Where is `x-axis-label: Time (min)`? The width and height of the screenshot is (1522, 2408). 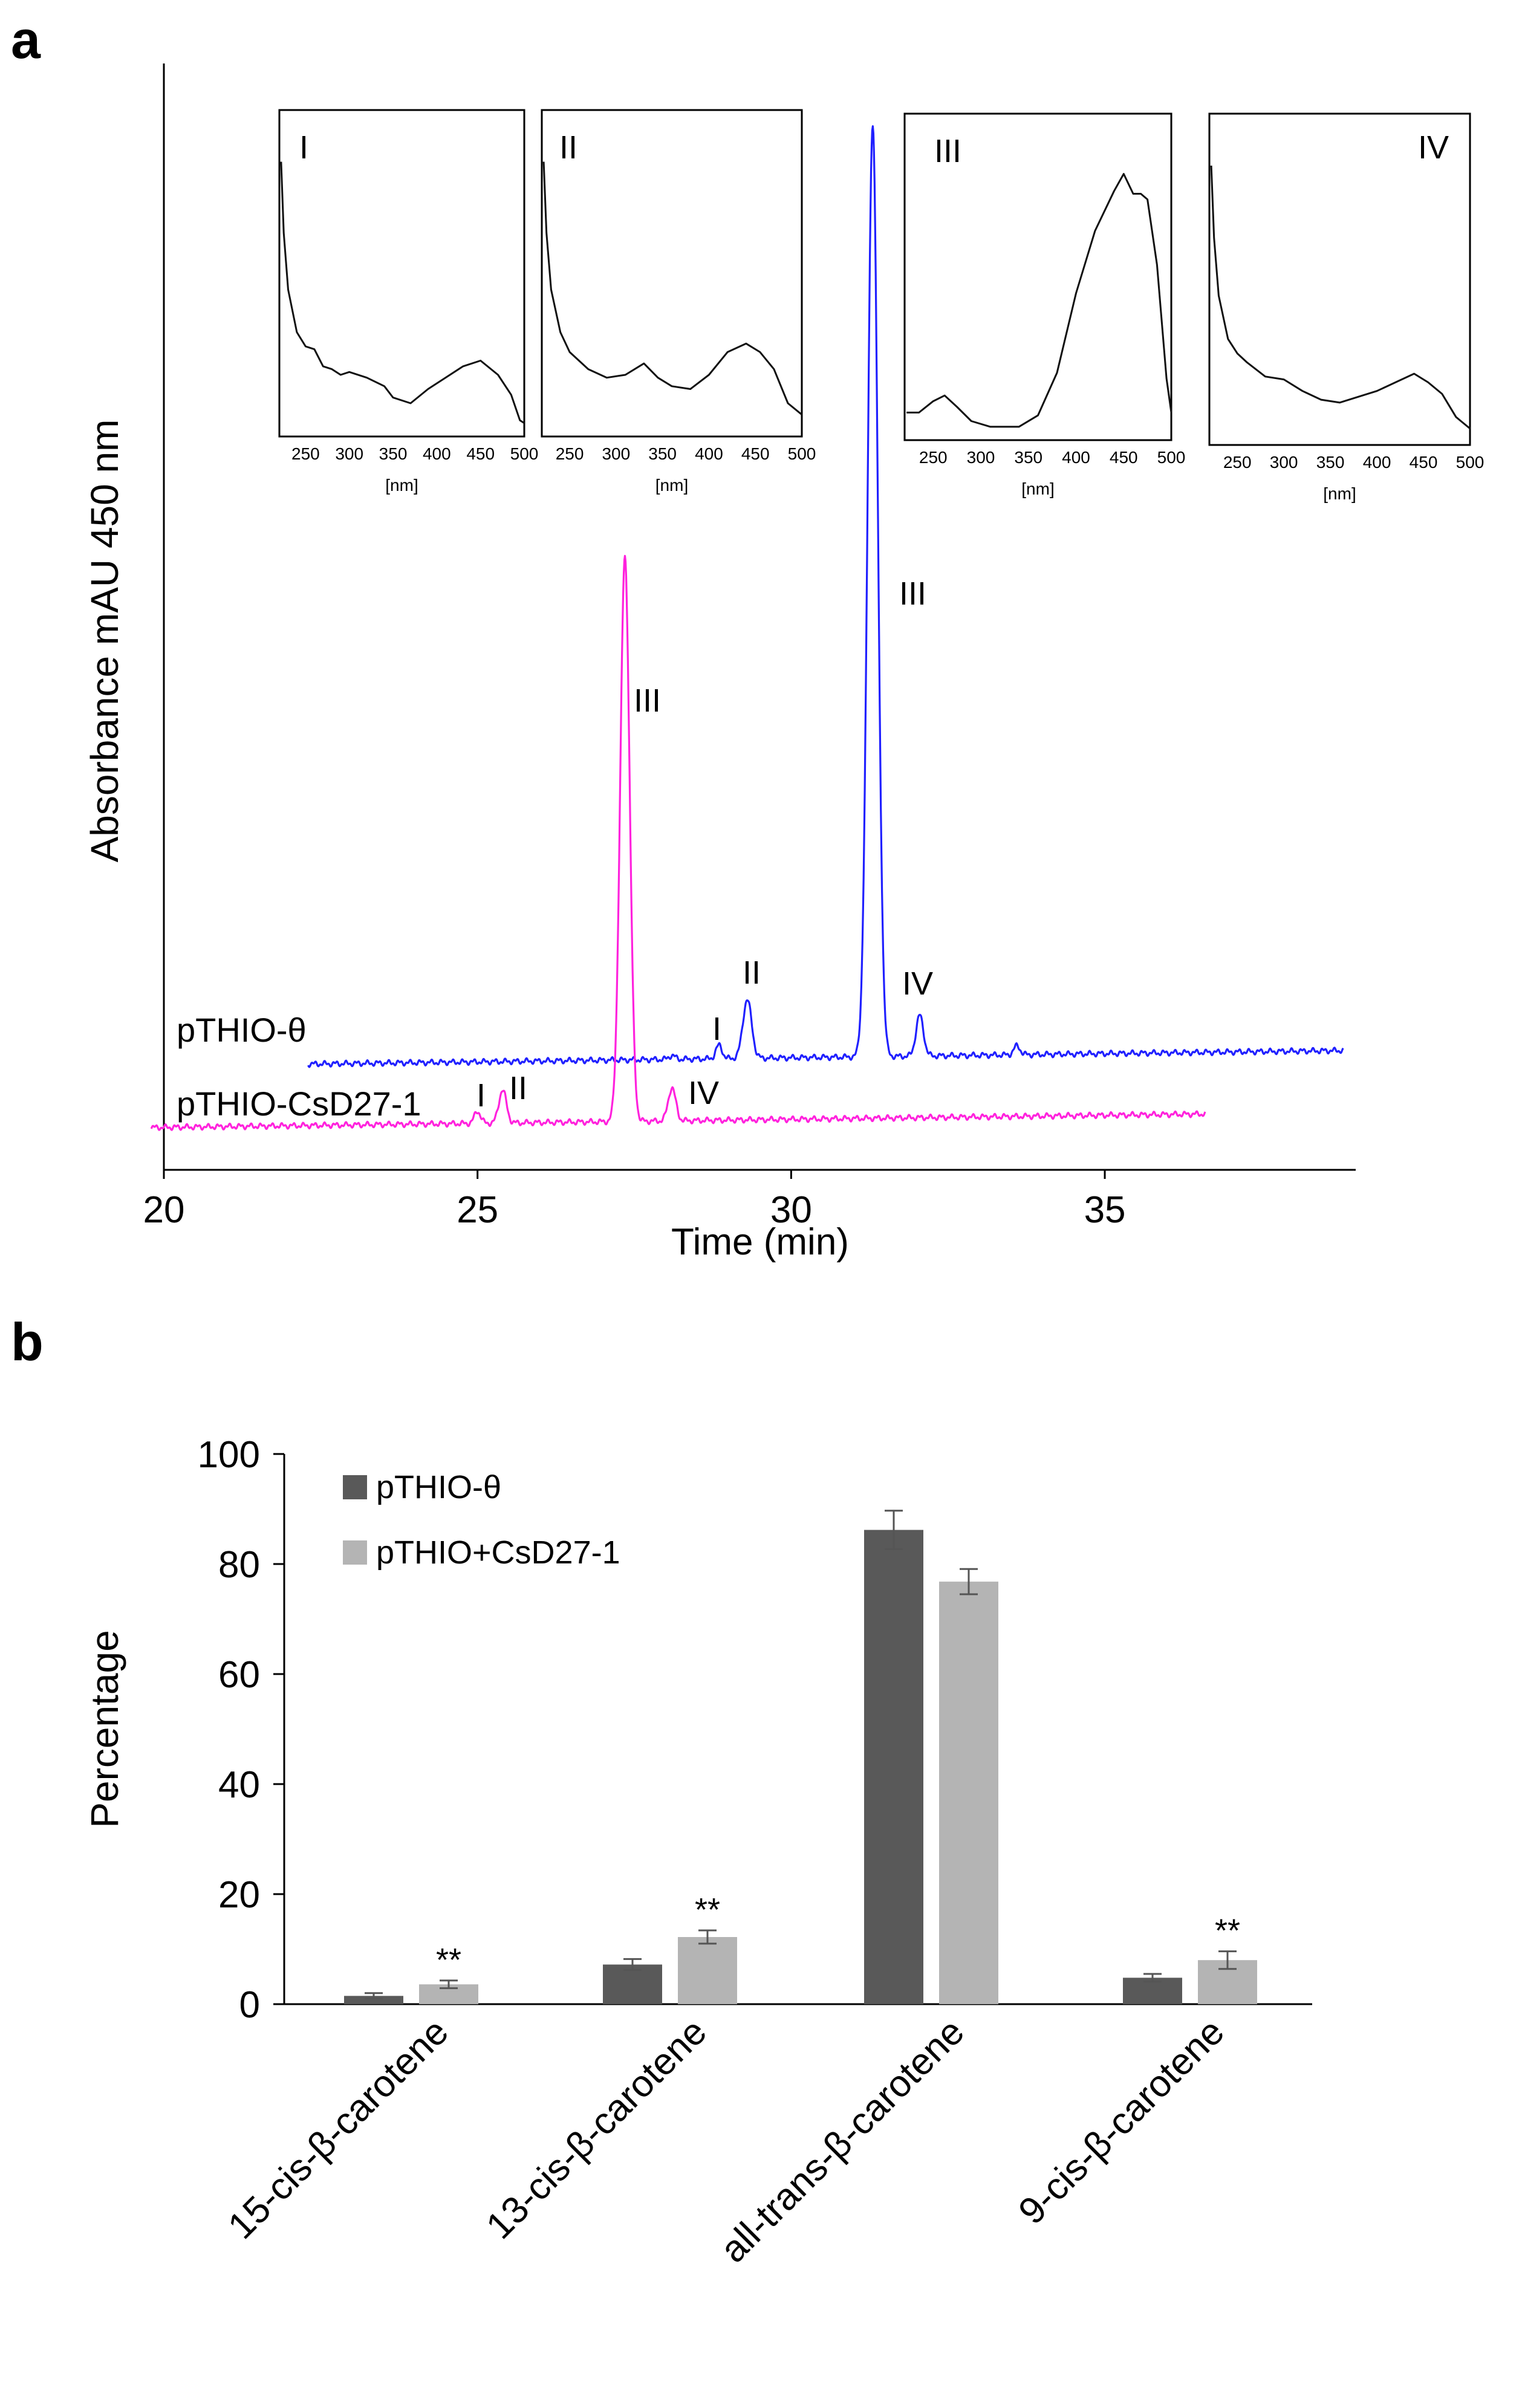
x-axis-label: Time (min) is located at coordinates (760, 1242).